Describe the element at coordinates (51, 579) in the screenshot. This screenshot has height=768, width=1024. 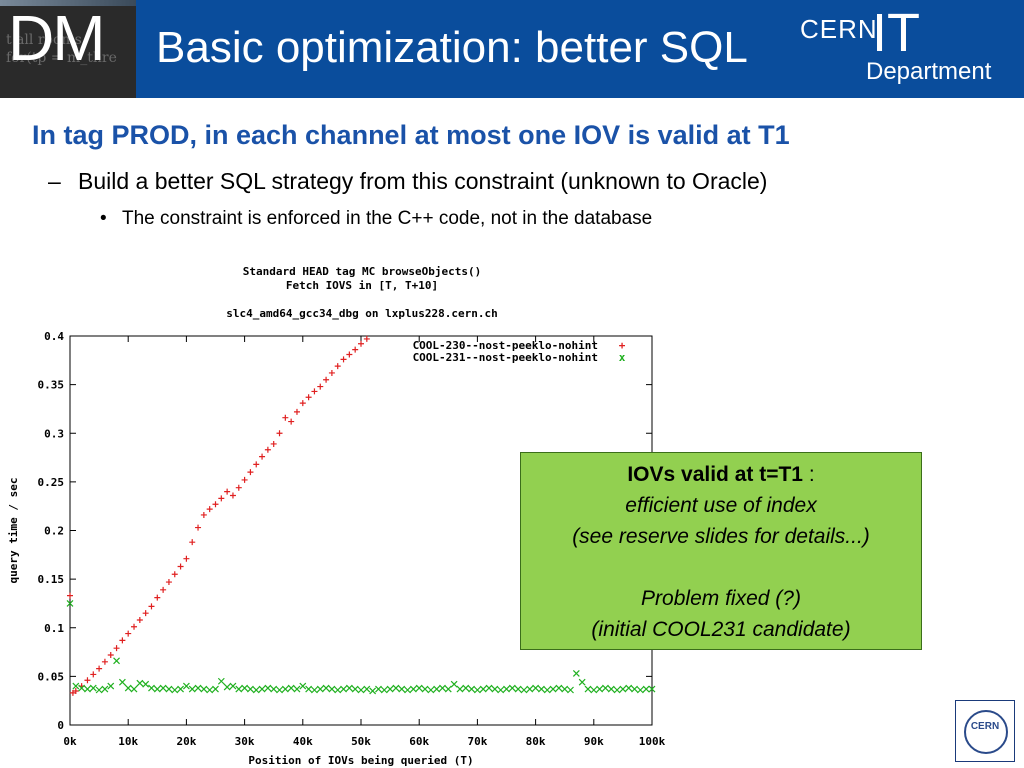
I see `y-tick-label: 0.15` at that location.